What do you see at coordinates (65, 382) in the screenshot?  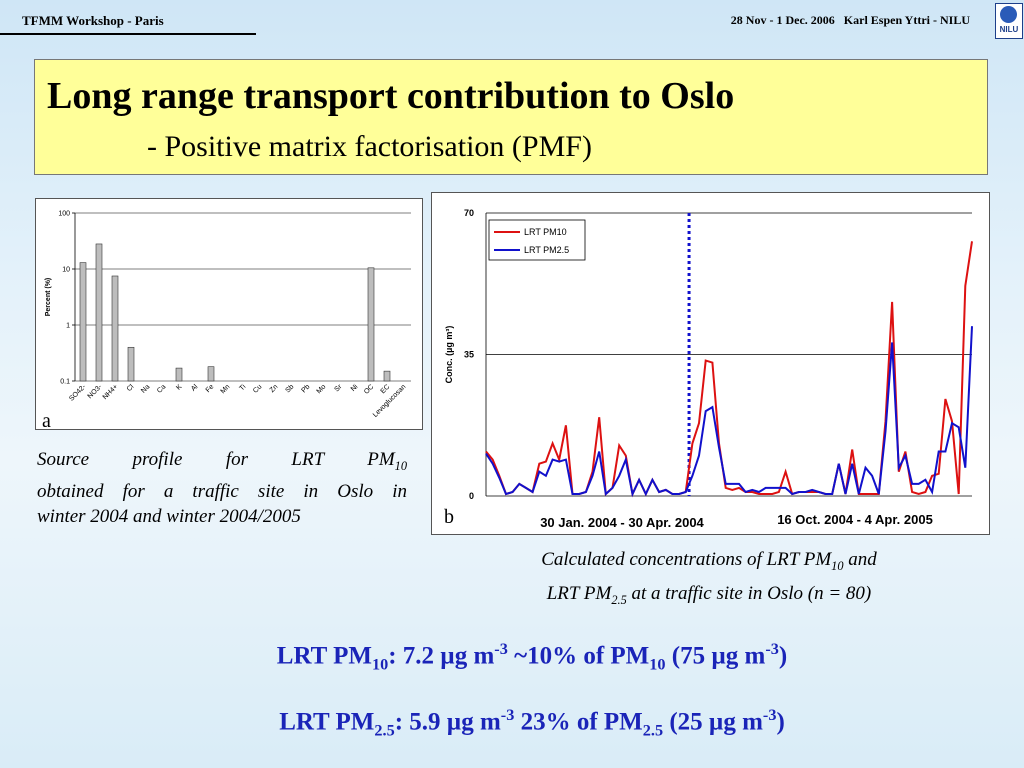 I see `y-tick-label: 0.1` at bounding box center [65, 382].